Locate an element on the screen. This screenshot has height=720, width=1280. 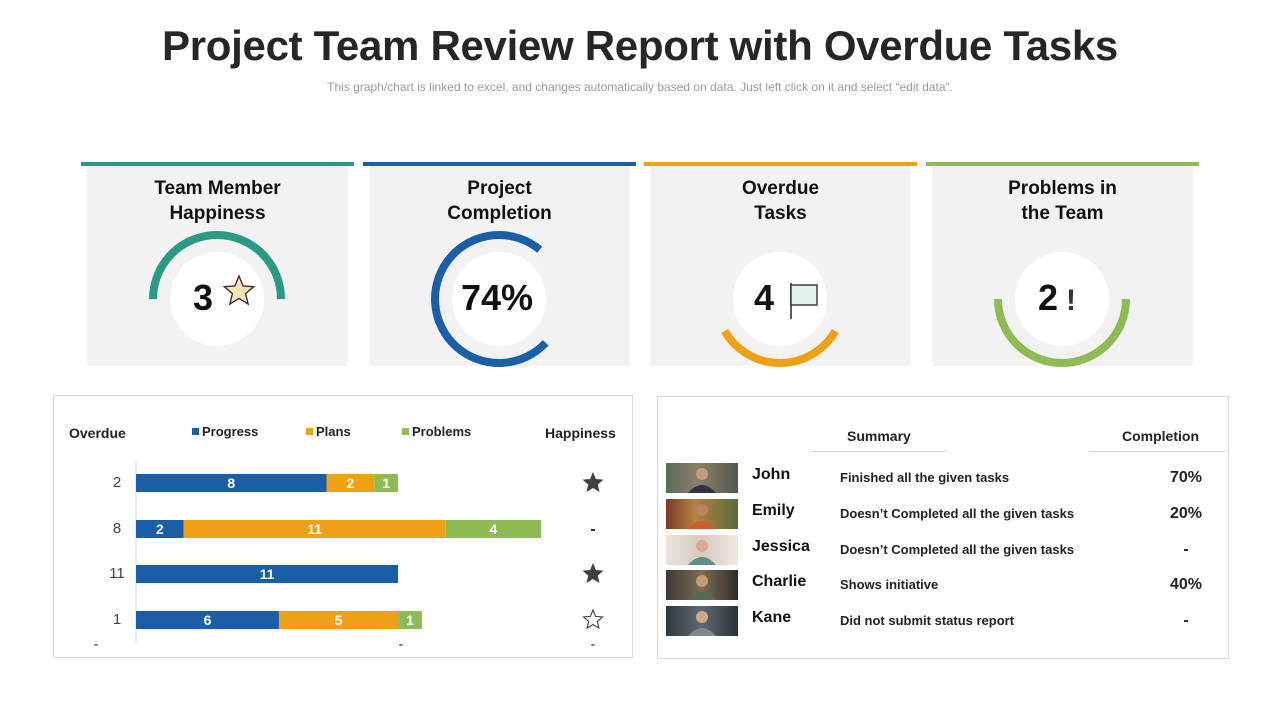
kpi-card-overdue: Overdue Tasks 4 is located at coordinates (780, 264).